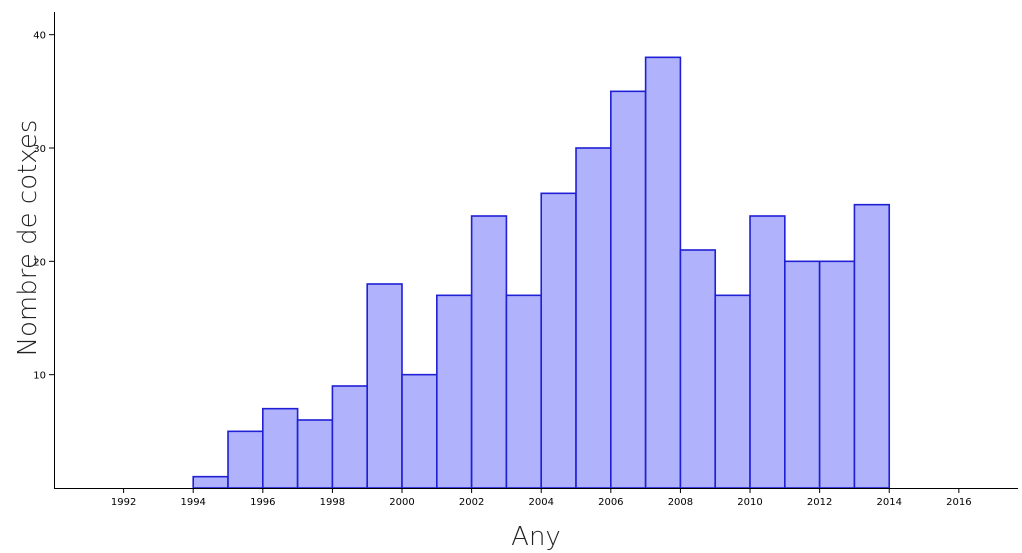 The image size is (1022, 553). Describe the element at coordinates (123, 502) in the screenshot. I see `x-tick-label: 1992` at that location.